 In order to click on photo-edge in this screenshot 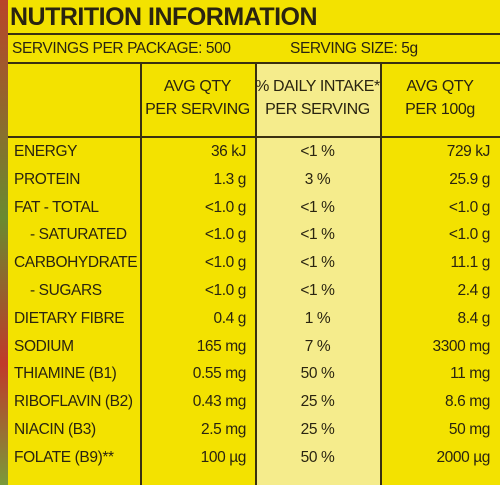, I will do `click(4, 242)`.